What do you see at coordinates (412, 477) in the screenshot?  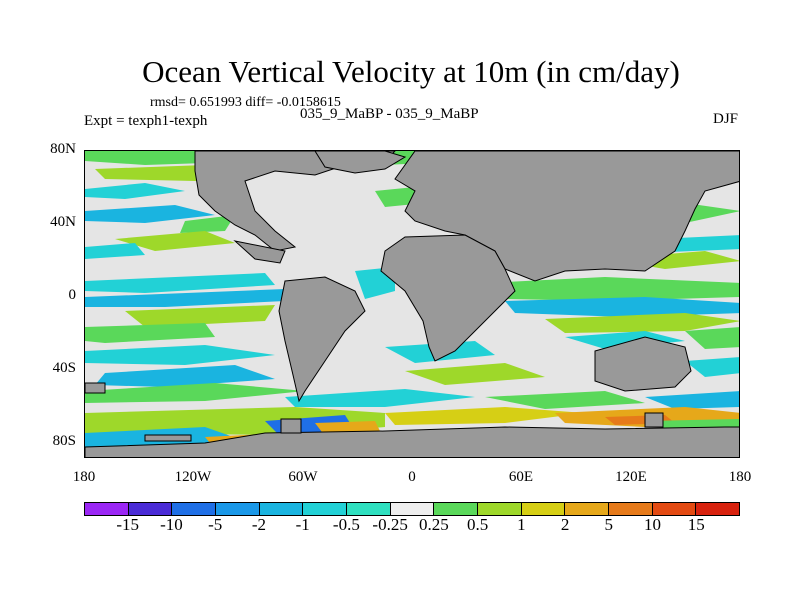 I see `lon-label: 0` at bounding box center [412, 477].